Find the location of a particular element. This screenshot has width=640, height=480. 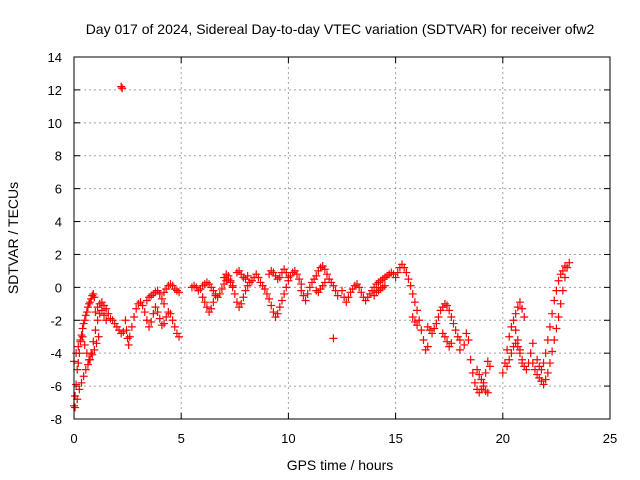

x-tick-label: 0 is located at coordinates (73, 438).